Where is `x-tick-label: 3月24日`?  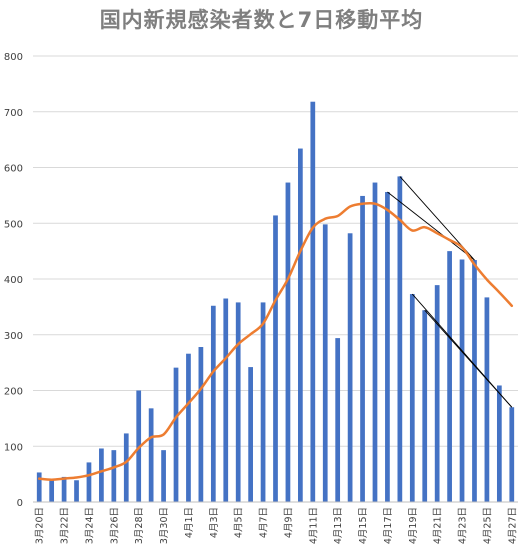
x-tick-label: 3月24日 is located at coordinates (90, 525).